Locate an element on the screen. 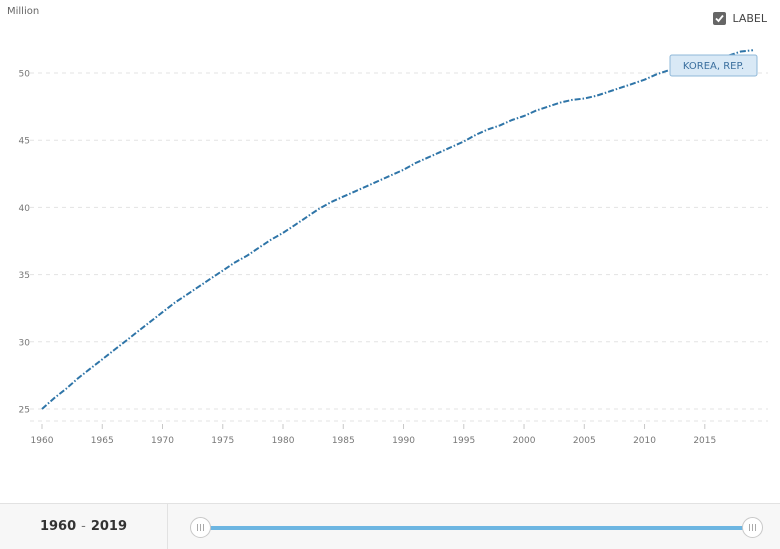 This screenshot has width=780, height=549. x-tick-label: 1985 is located at coordinates (343, 441).